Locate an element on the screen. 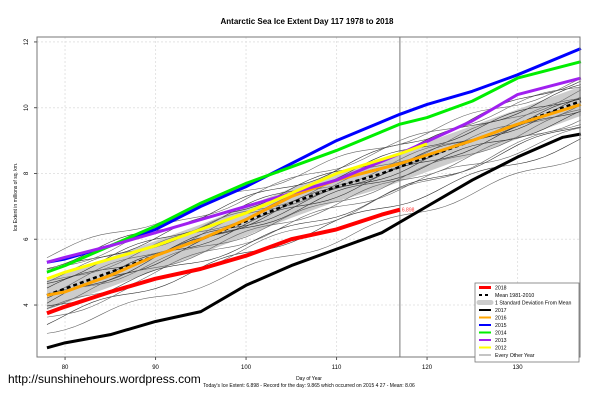  x-tick-label: 130 is located at coordinates (518, 368).